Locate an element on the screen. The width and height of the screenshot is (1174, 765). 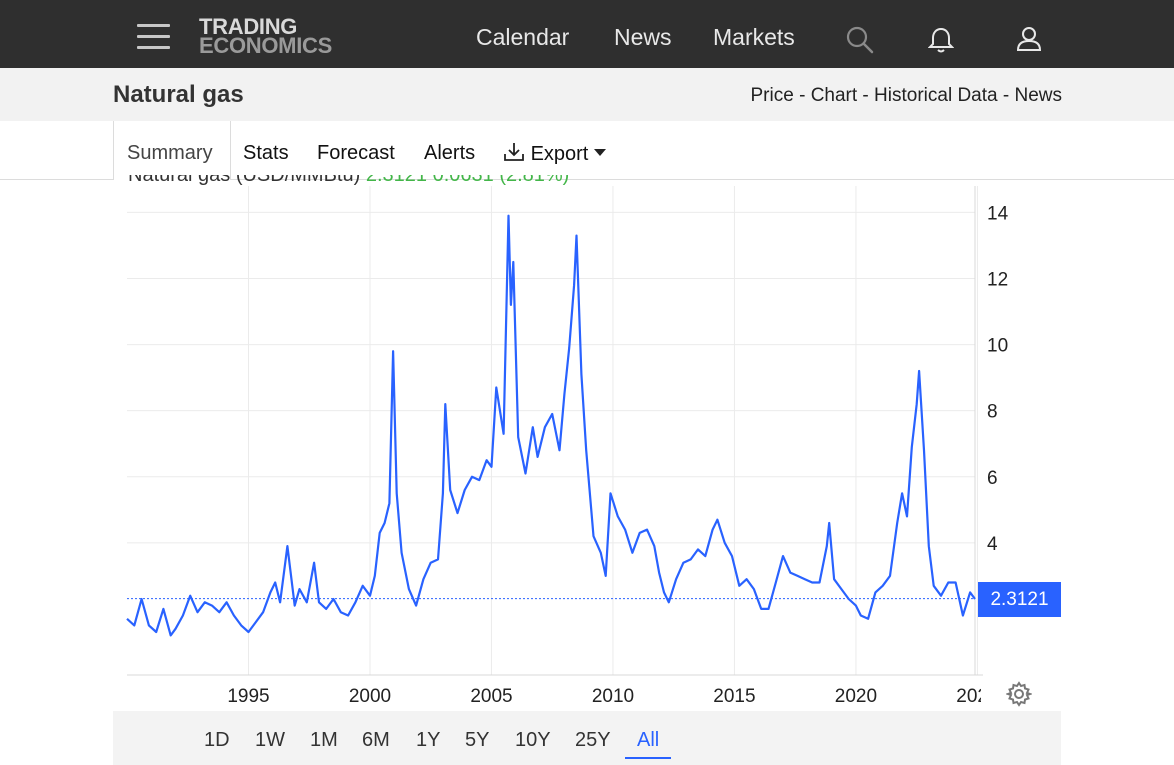
chevron-down-icon is located at coordinates (599, 152).